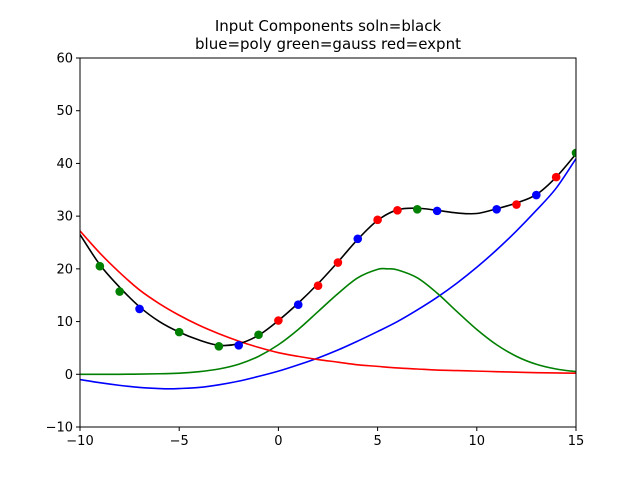 The height and width of the screenshot is (480, 640). Describe the element at coordinates (69, 375) in the screenshot. I see `y-tick-label: 0` at that location.